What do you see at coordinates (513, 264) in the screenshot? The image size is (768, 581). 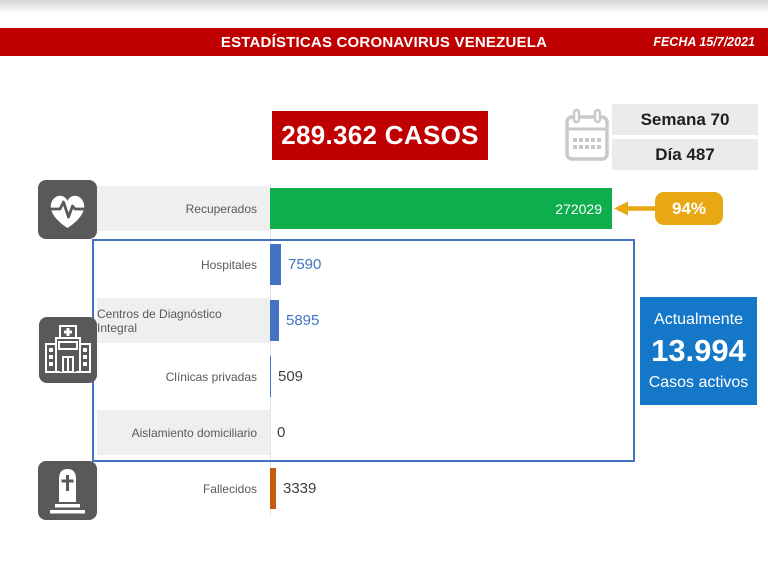 I see `bar-area: 7590` at bounding box center [513, 264].